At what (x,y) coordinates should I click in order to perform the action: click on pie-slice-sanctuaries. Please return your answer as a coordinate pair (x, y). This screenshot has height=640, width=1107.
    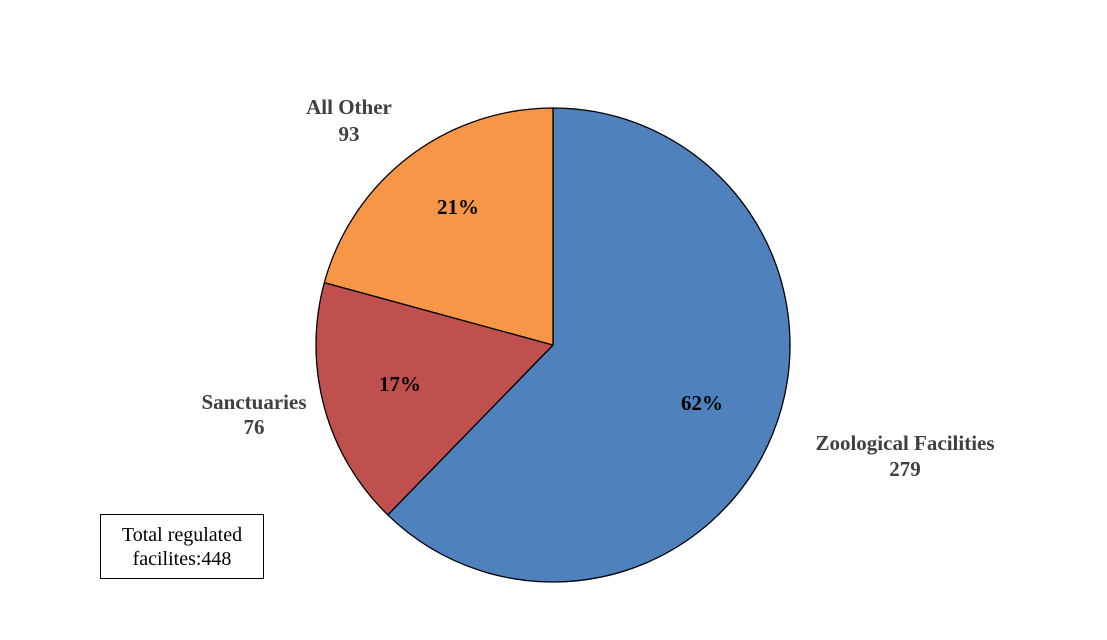
    Looking at the image, I should click on (434, 398).